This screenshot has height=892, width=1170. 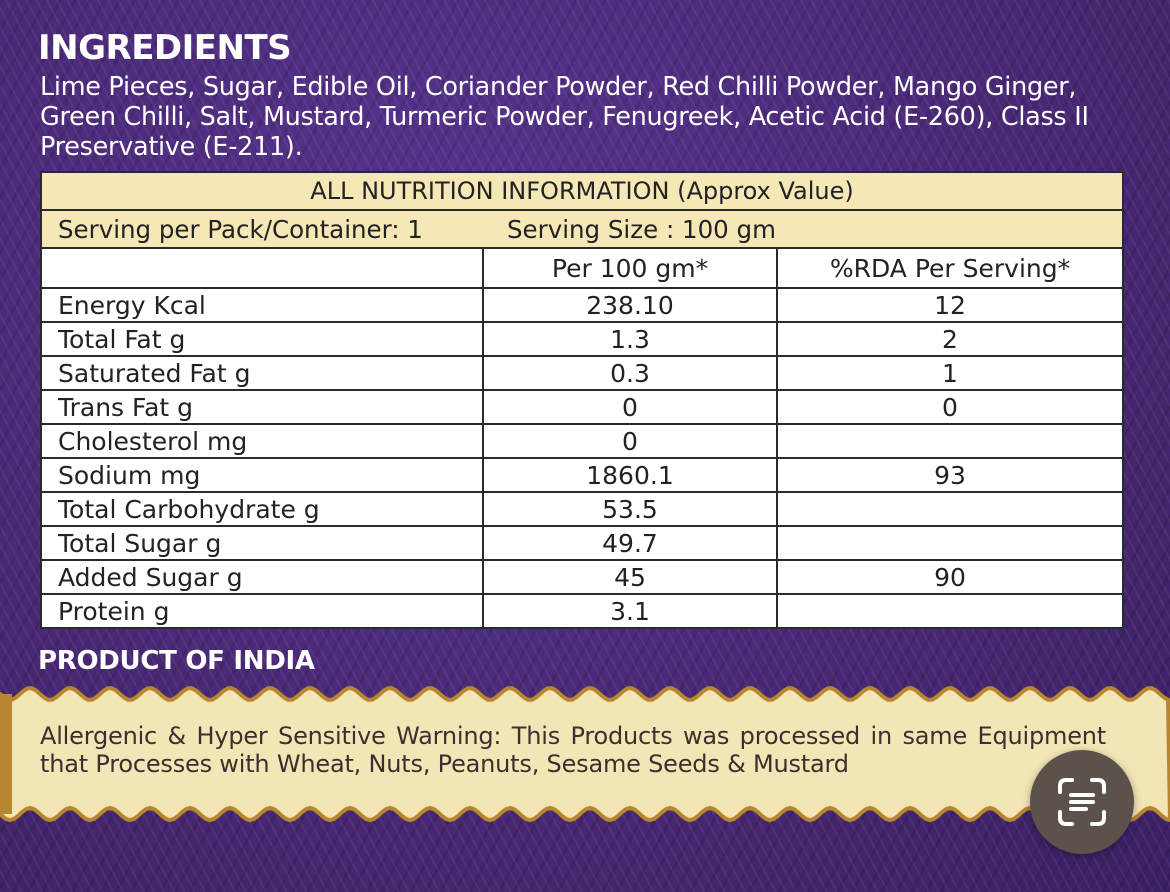 I want to click on serving-per-pack: Serving per Pack/Container: 1, so click(x=261, y=229).